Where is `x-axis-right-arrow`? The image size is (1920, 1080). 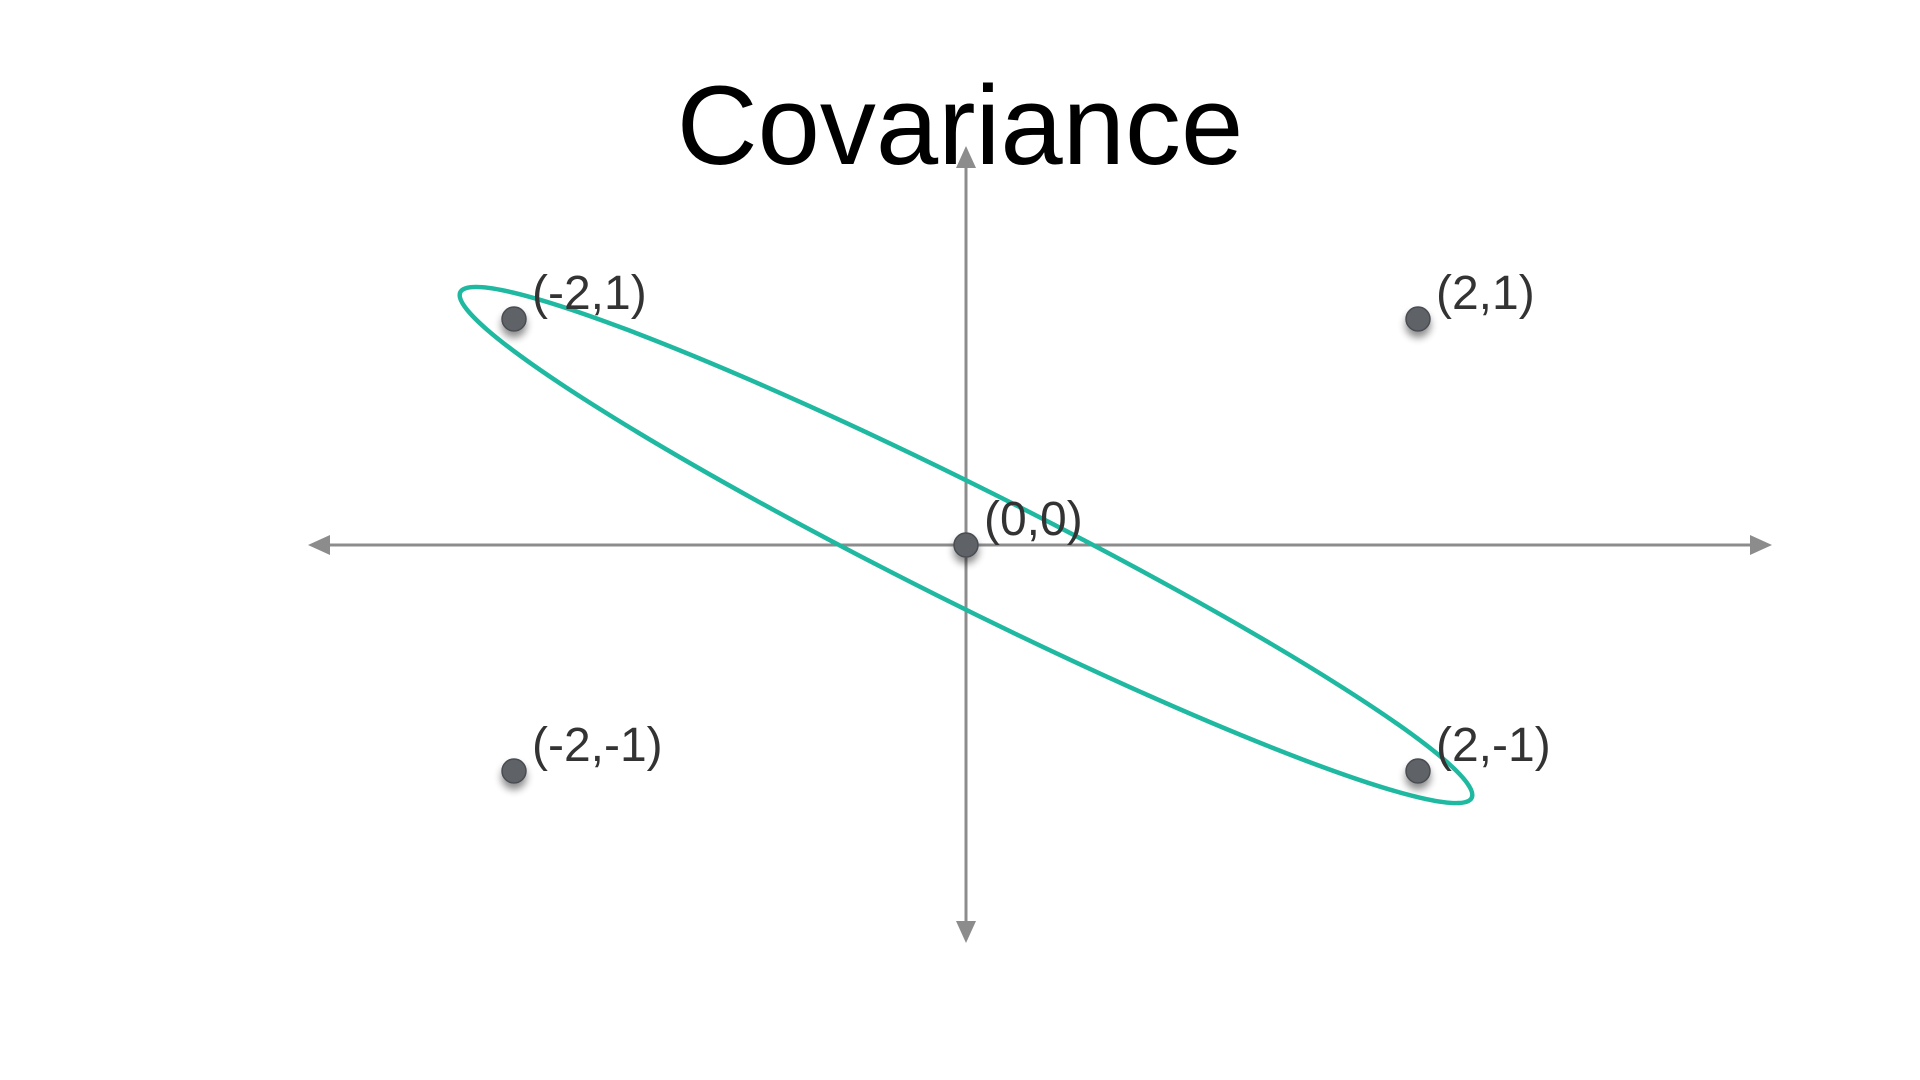
x-axis-right-arrow is located at coordinates (1761, 545).